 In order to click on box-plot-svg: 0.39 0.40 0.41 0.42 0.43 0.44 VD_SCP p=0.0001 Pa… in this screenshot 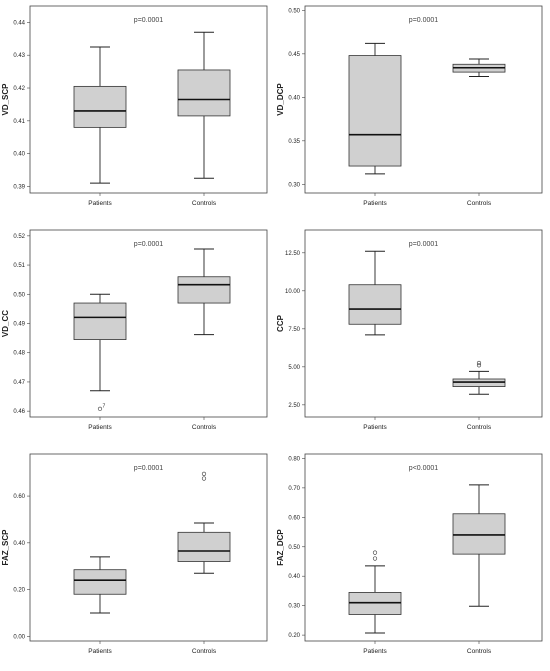, I will do `click(134, 106)`.